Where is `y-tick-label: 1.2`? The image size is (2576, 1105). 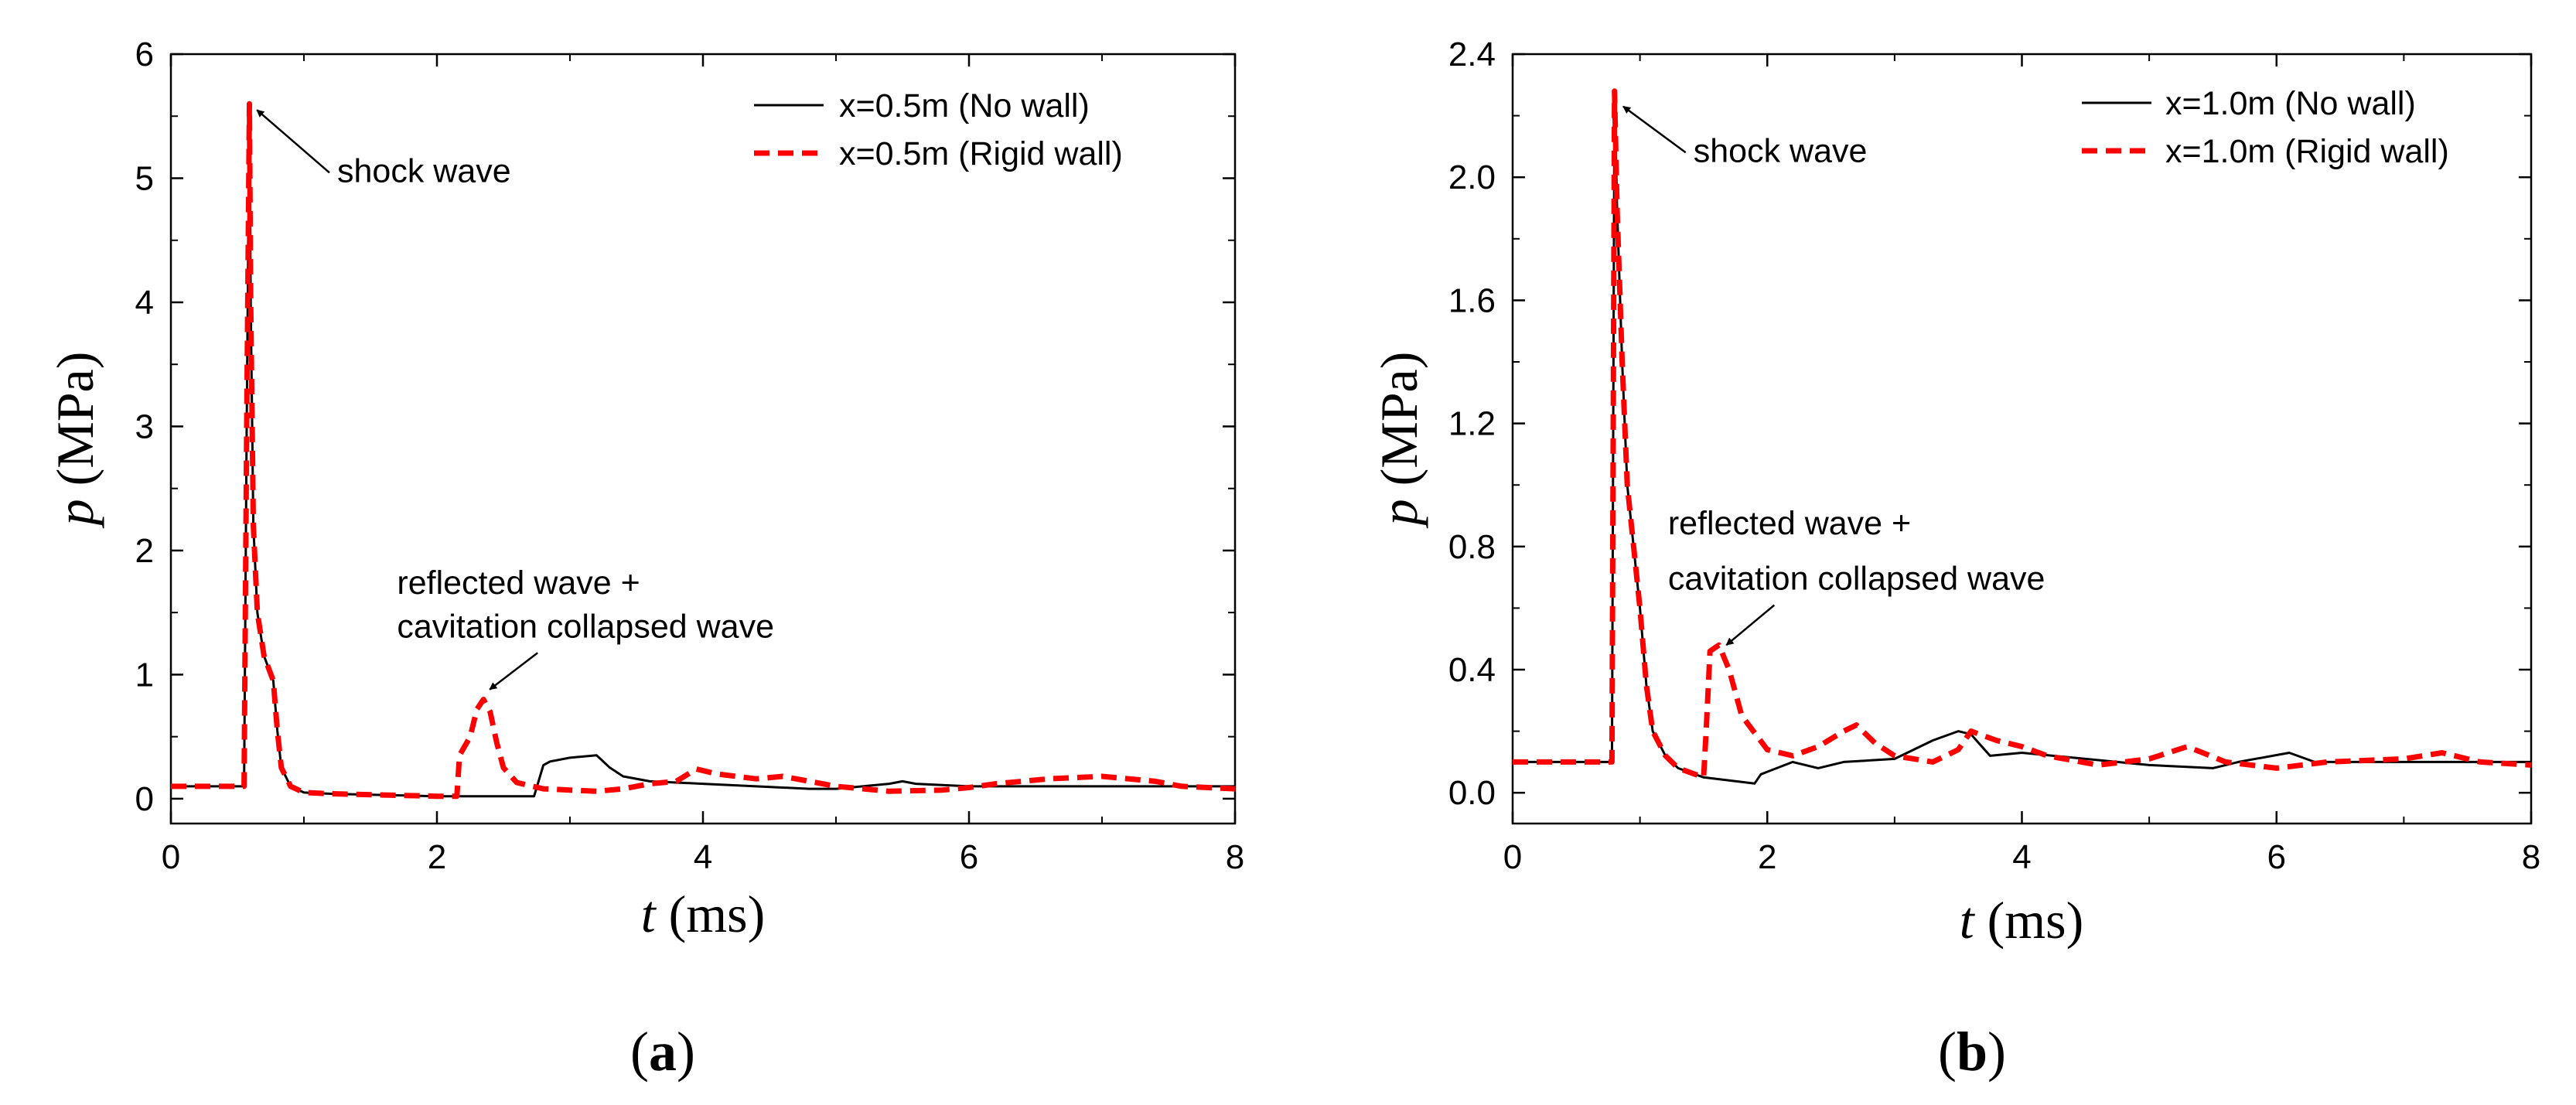 y-tick-label: 1.2 is located at coordinates (1472, 424).